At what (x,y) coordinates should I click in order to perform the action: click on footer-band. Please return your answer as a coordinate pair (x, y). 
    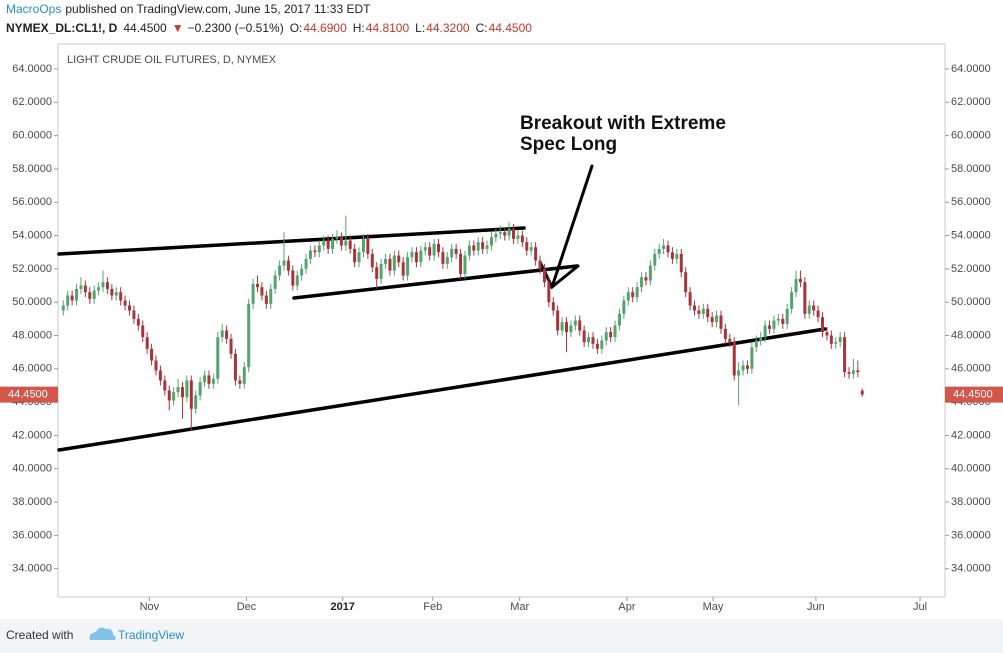
    Looking at the image, I should click on (501, 636).